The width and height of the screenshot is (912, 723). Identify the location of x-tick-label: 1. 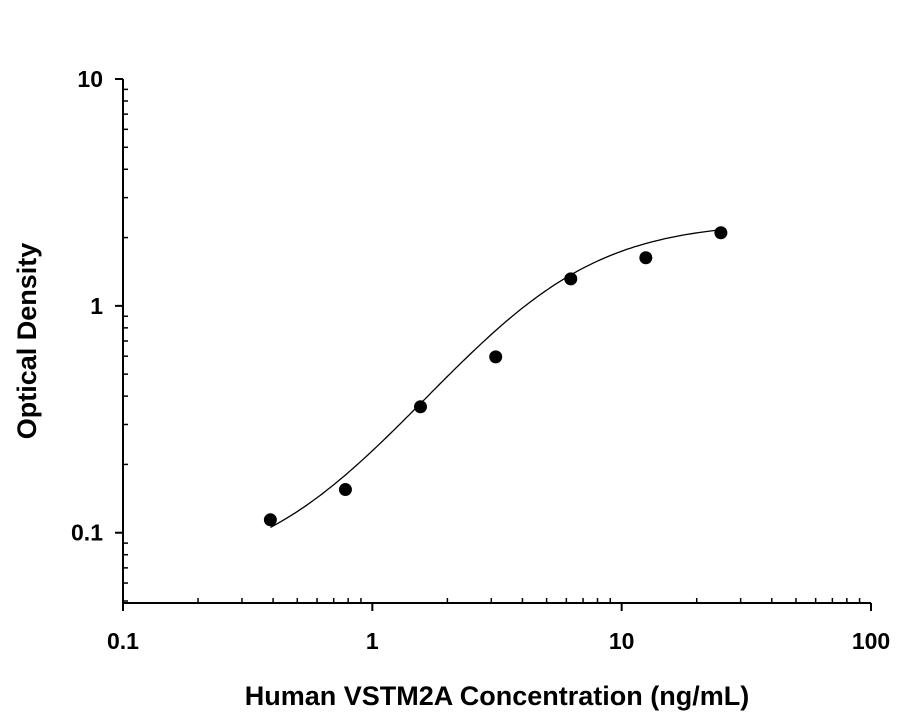
(372, 641).